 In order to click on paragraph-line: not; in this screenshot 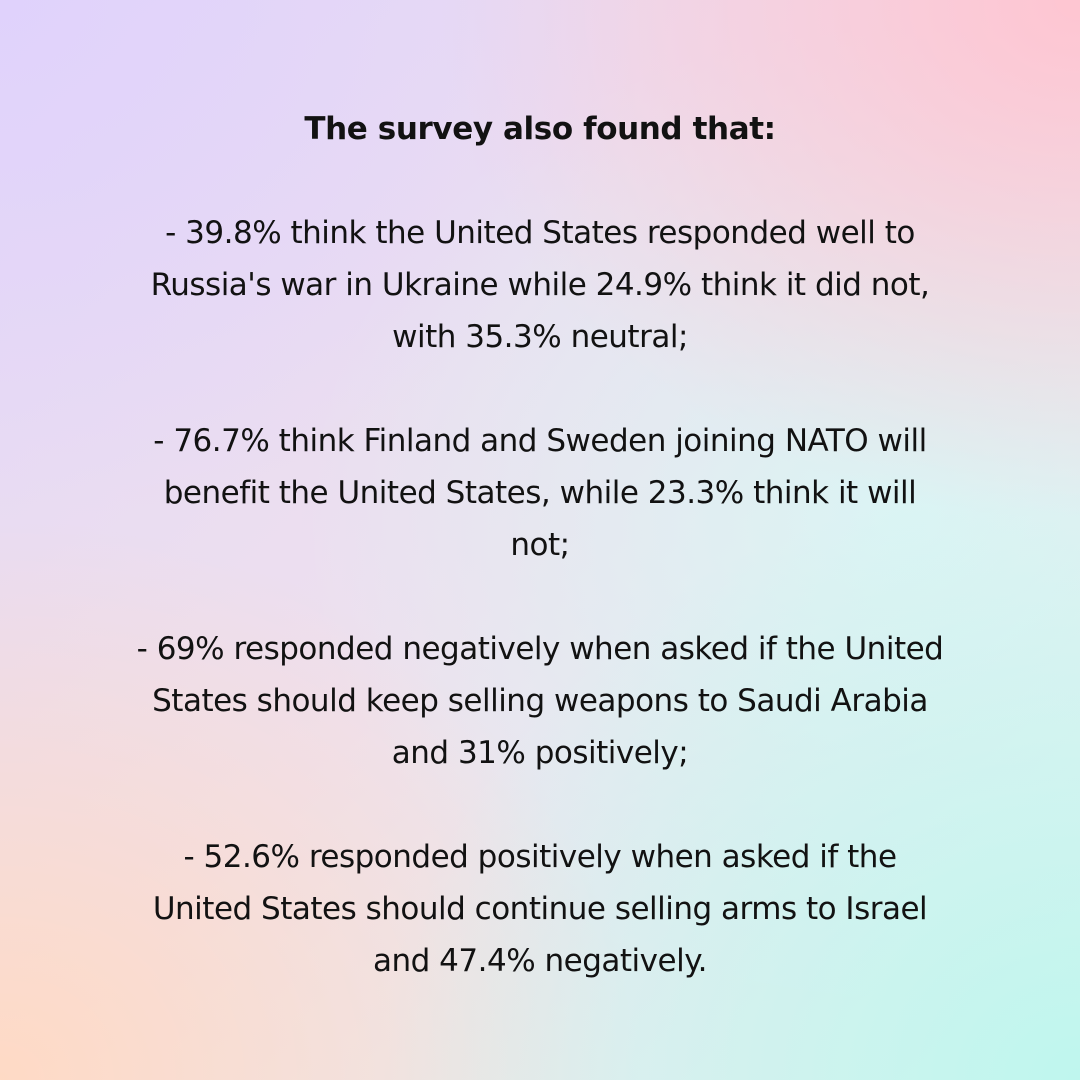, I will do `click(540, 545)`.